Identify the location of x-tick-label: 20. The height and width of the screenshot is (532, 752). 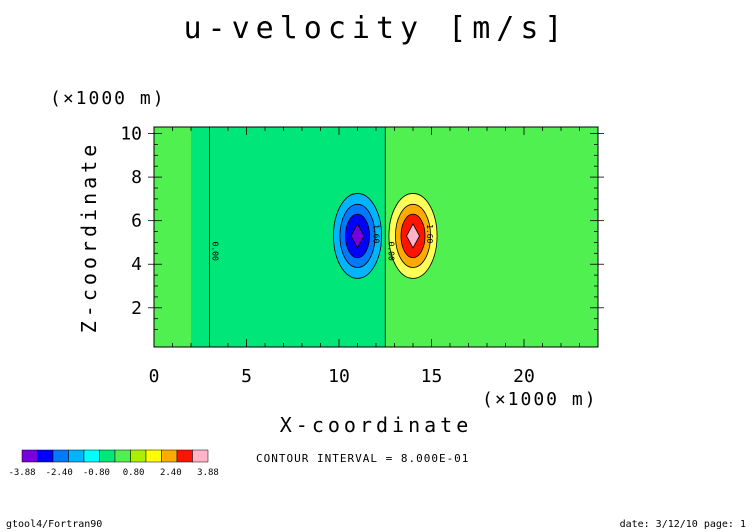
(524, 376).